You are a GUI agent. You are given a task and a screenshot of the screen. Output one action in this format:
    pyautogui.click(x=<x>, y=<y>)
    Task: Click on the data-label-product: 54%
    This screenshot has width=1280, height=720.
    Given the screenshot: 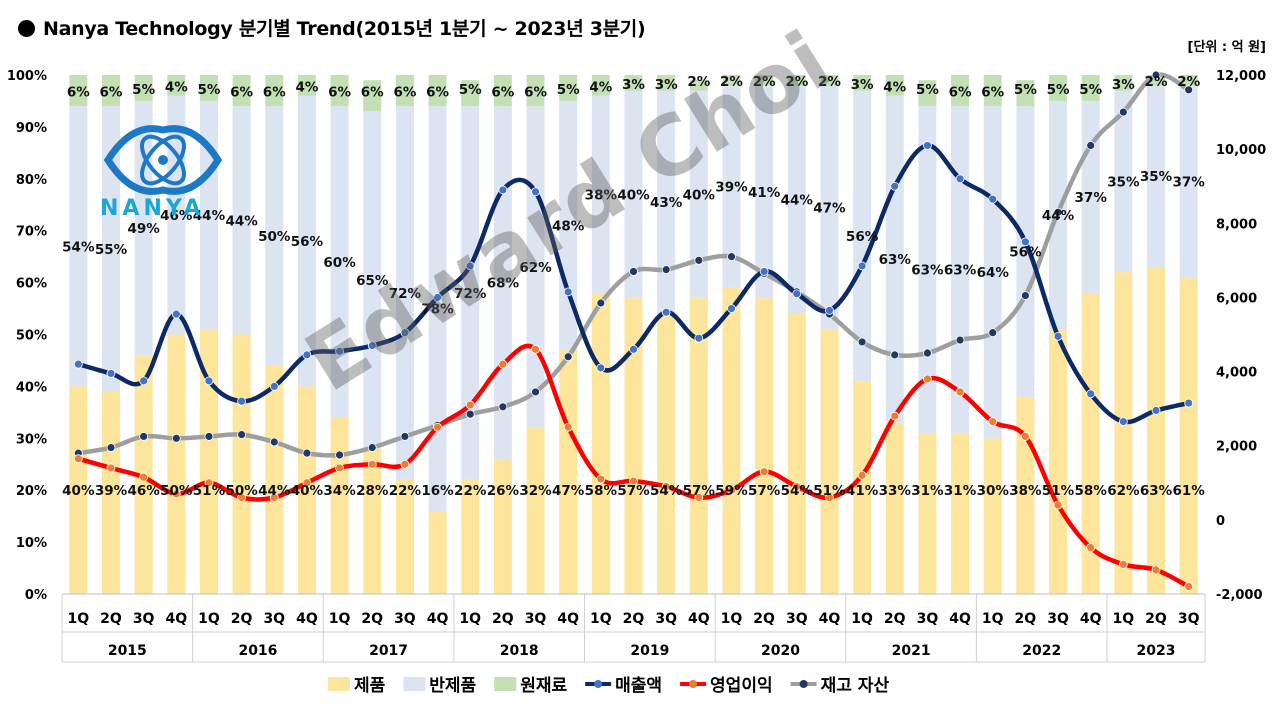 What is the action you would take?
    pyautogui.click(x=666, y=491)
    